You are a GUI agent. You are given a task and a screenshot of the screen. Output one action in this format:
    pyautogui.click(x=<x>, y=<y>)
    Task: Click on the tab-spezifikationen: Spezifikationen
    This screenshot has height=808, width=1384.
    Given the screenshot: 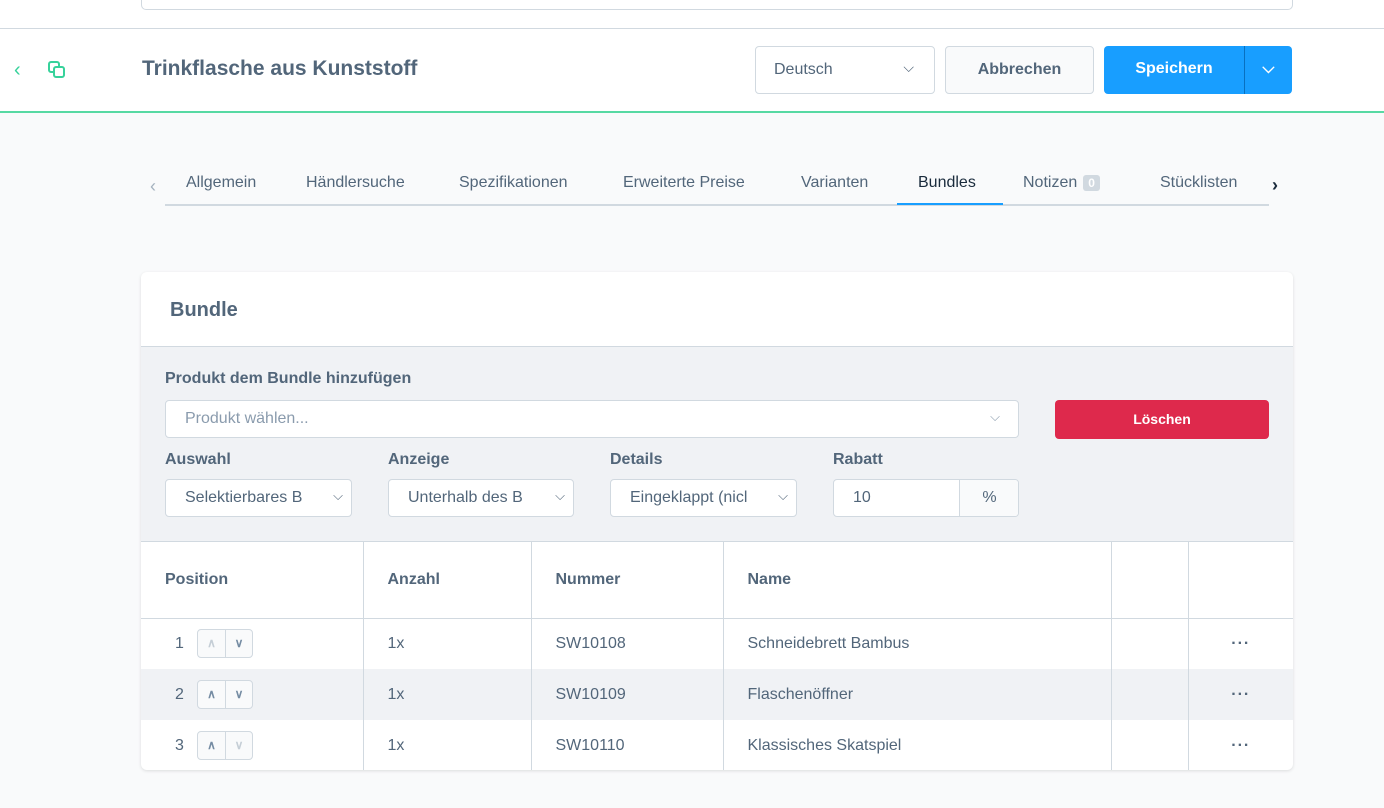 What is the action you would take?
    pyautogui.click(x=513, y=182)
    